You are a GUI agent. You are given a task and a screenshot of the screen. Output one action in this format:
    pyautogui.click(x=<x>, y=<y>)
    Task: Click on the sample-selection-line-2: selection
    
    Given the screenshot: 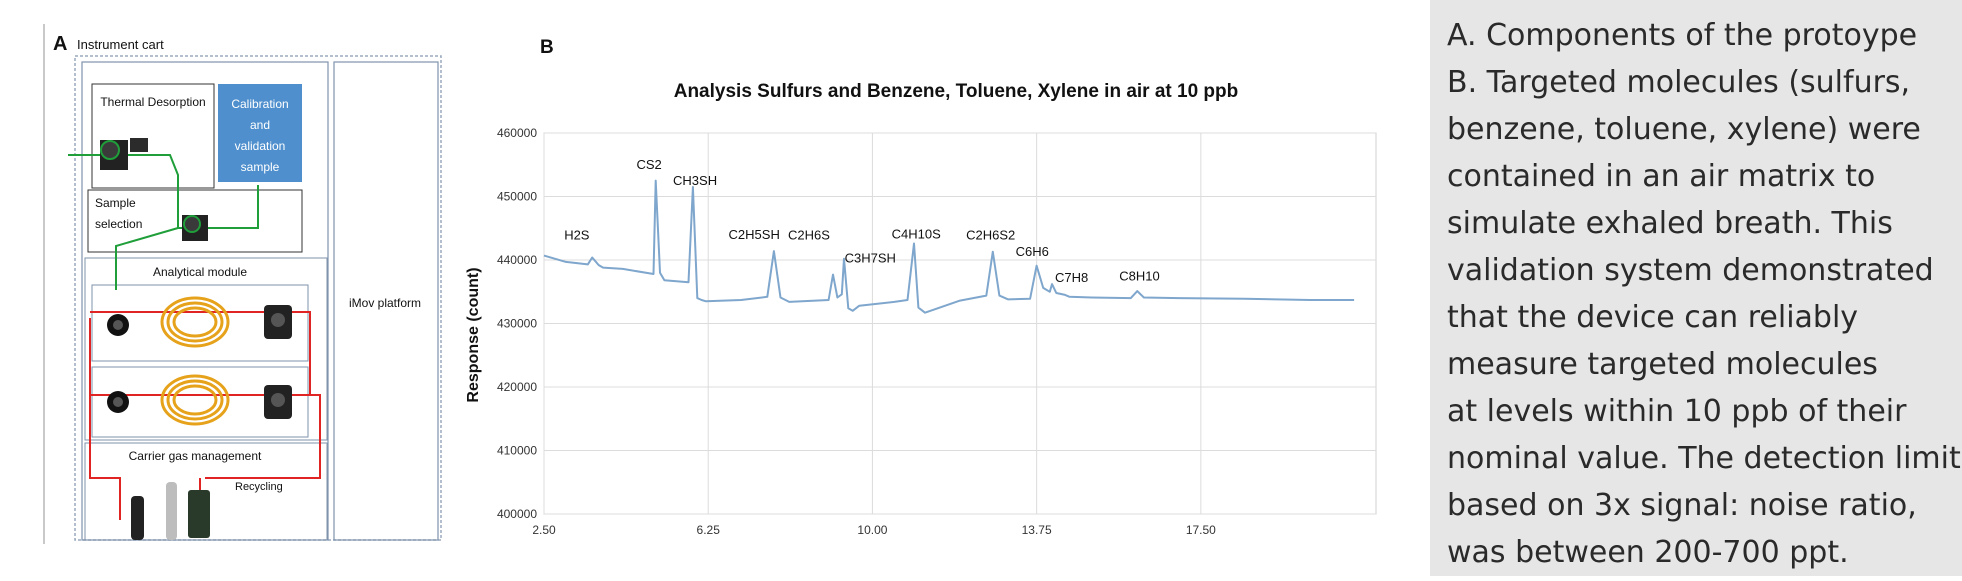 What is the action you would take?
    pyautogui.click(x=118, y=224)
    